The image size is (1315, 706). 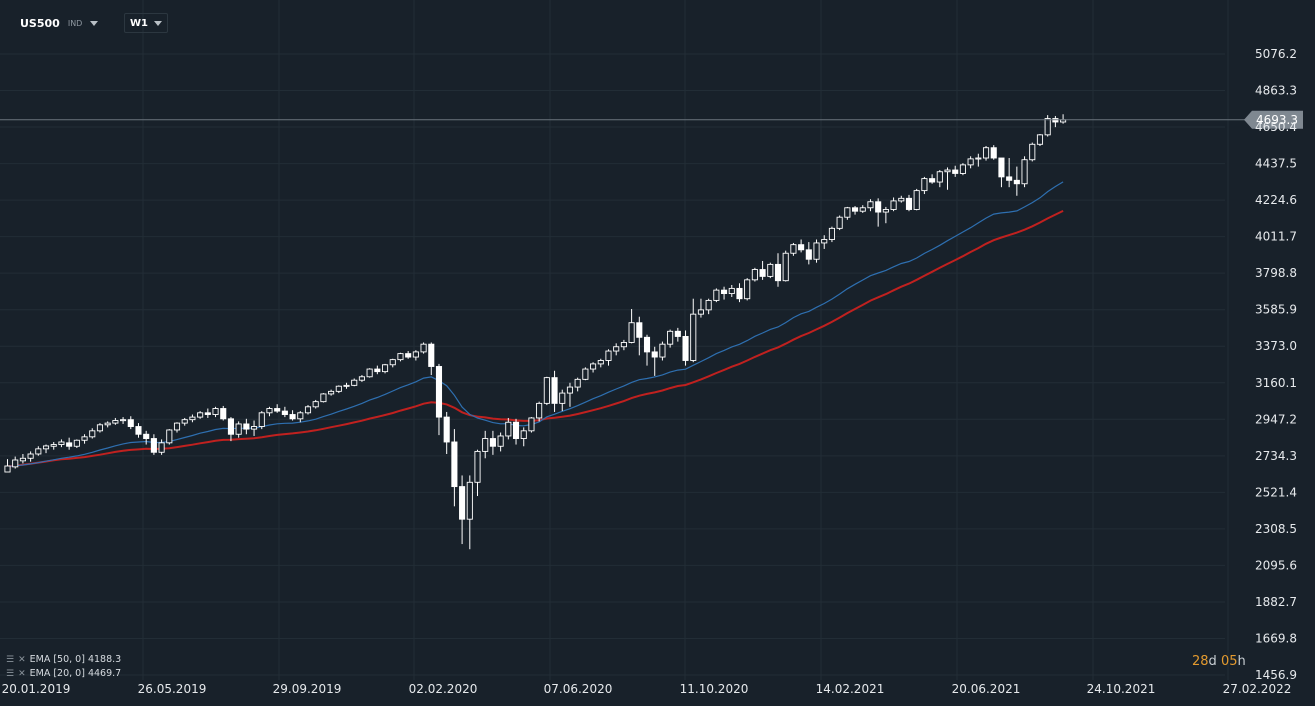 I want to click on countdown-hours-unit: h, so click(x=1241, y=661).